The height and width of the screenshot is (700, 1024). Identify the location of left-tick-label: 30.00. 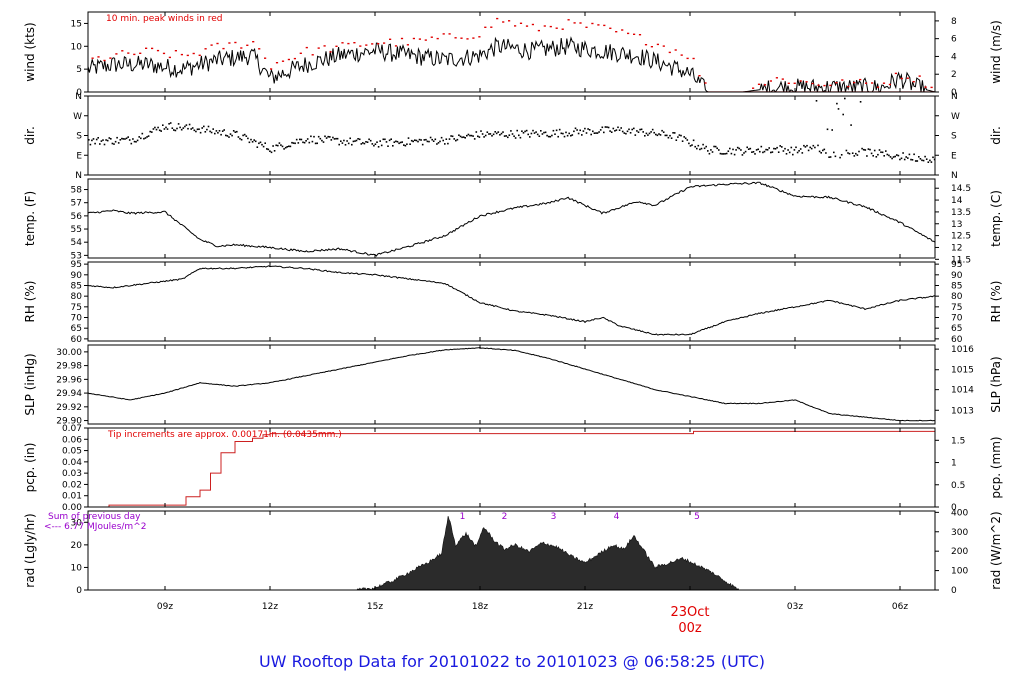
(69, 353).